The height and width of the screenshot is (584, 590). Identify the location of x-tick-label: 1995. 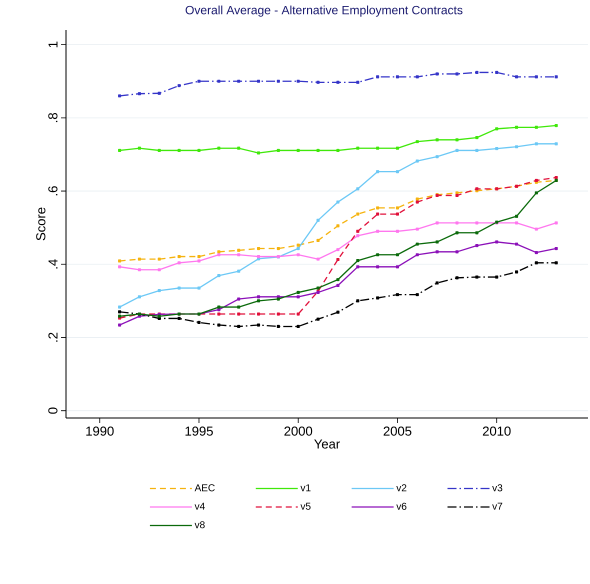
(199, 431).